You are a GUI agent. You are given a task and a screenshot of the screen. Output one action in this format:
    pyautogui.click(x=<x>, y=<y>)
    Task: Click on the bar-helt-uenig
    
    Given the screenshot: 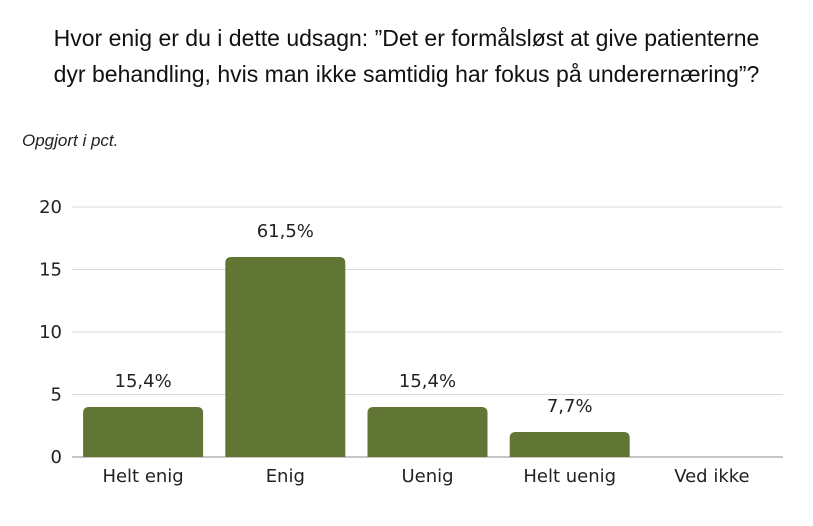 What is the action you would take?
    pyautogui.click(x=569, y=444)
    